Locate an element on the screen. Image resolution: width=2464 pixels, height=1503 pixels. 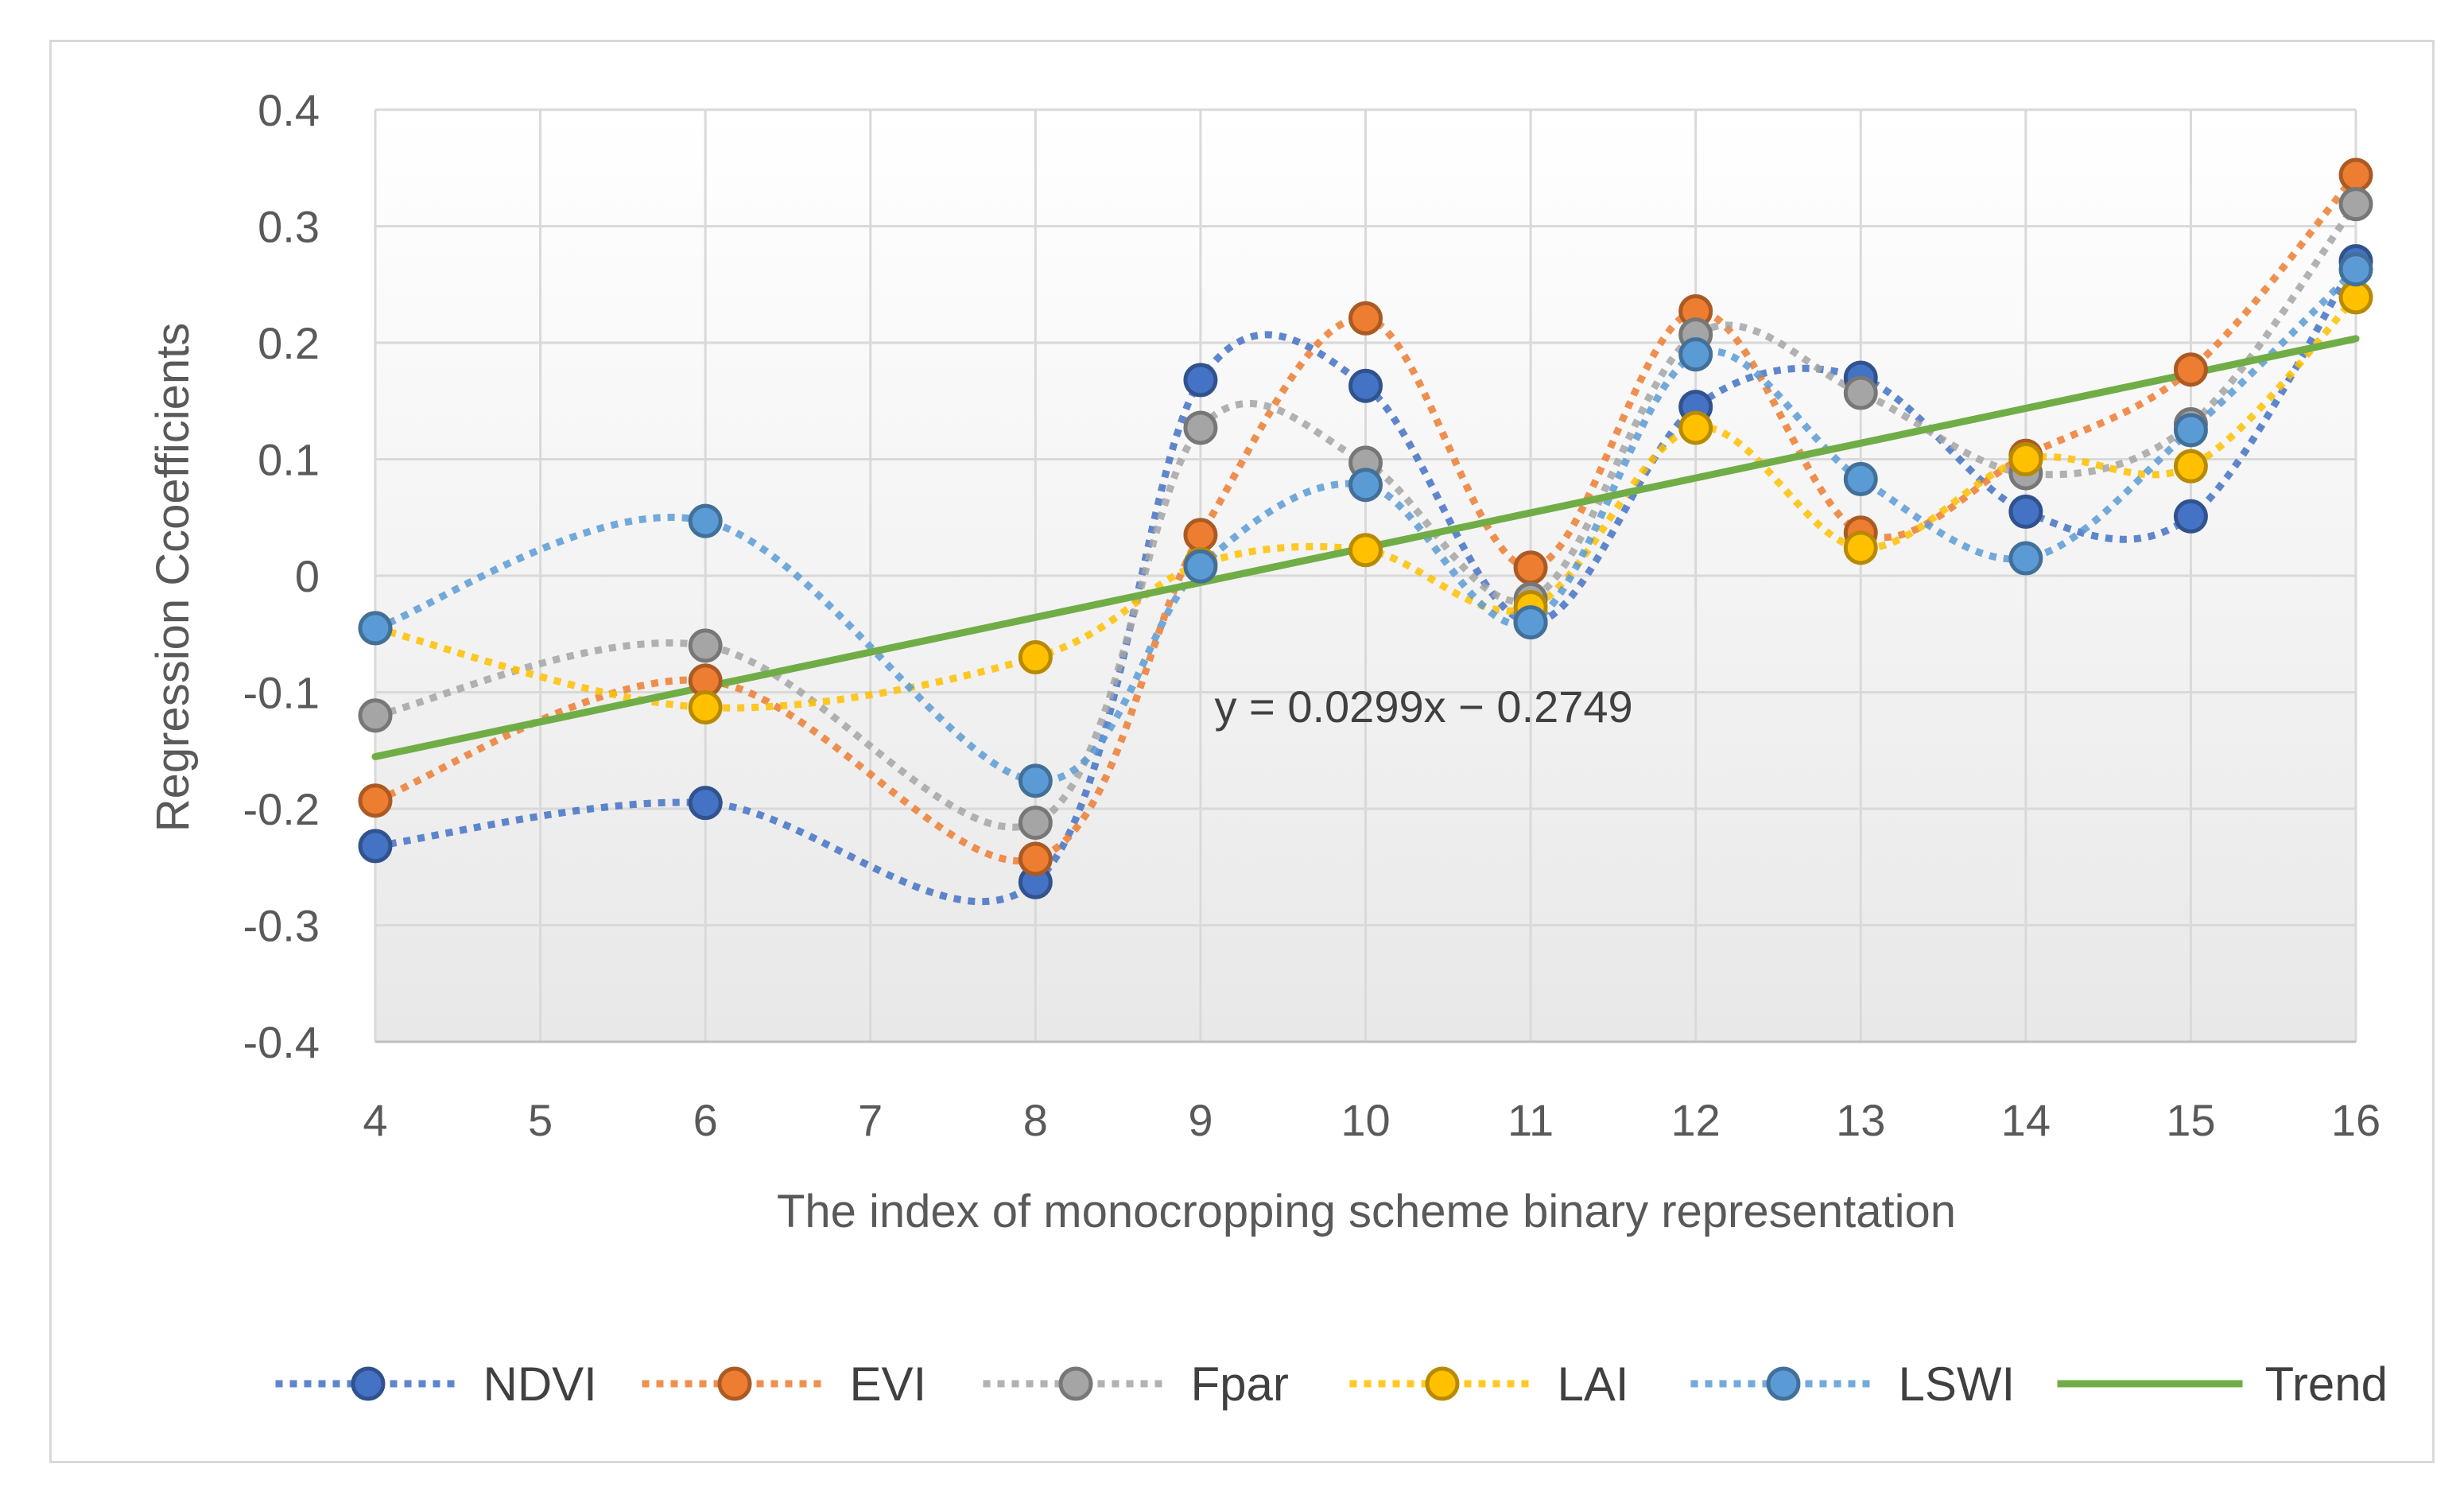
legend-swatch-marker-evi is located at coordinates (734, 1383).